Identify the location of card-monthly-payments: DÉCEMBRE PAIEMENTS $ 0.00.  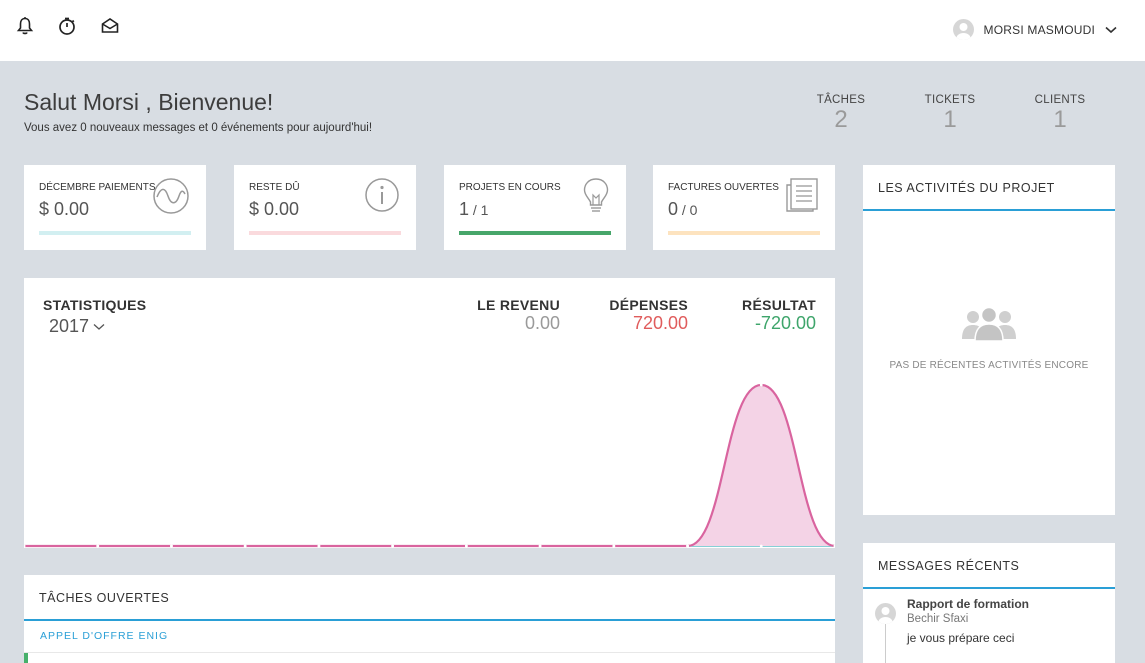
(115, 207).